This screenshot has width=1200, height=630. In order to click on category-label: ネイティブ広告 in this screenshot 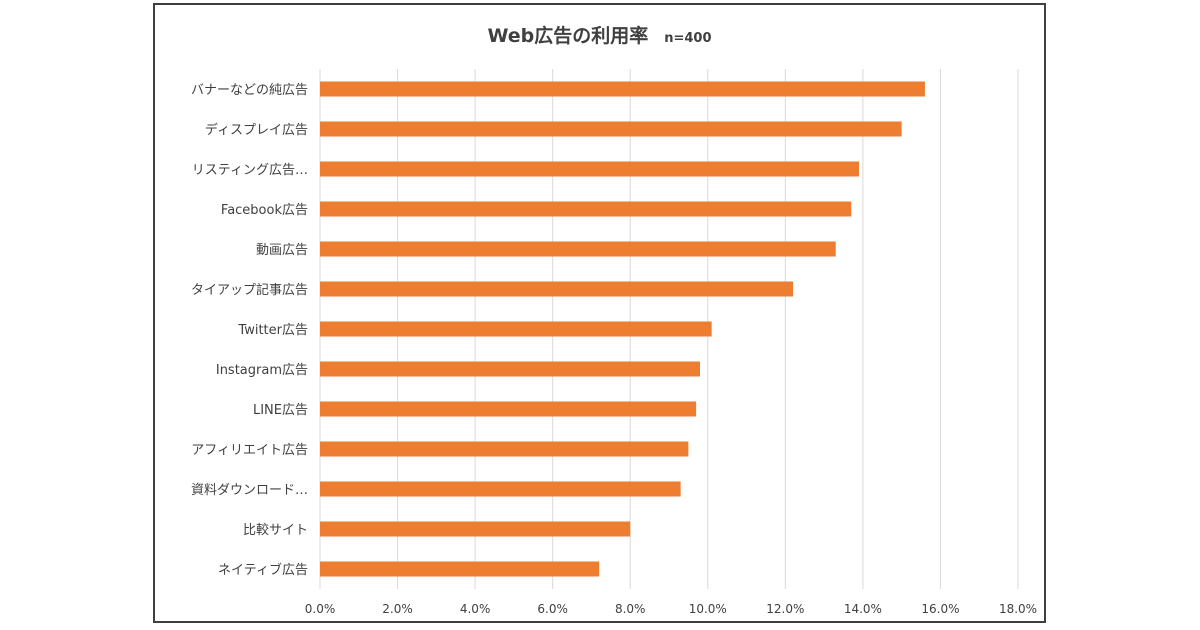, I will do `click(263, 570)`.